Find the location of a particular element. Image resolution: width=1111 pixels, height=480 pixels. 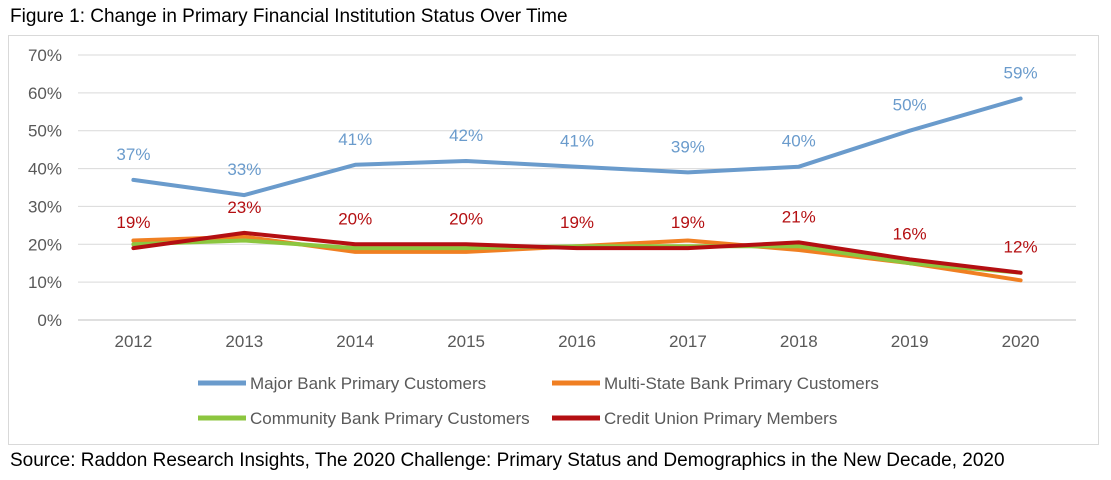

x-axis-ticks: 2012 2013 2014 2015 2016 2017 2018 2019 2020 is located at coordinates (577, 341).